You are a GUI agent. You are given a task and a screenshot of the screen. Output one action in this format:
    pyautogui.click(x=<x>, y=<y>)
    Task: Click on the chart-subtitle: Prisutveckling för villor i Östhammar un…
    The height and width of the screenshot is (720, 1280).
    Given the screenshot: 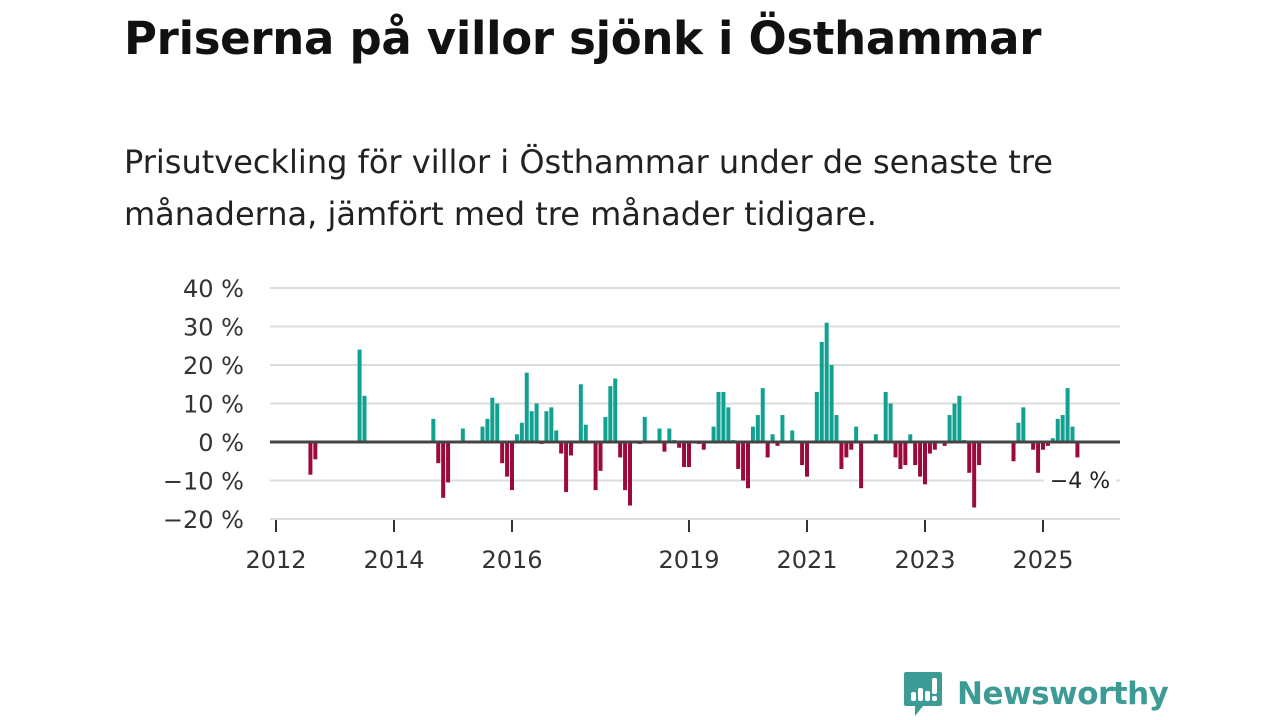 What is the action you would take?
    pyautogui.click(x=588, y=188)
    